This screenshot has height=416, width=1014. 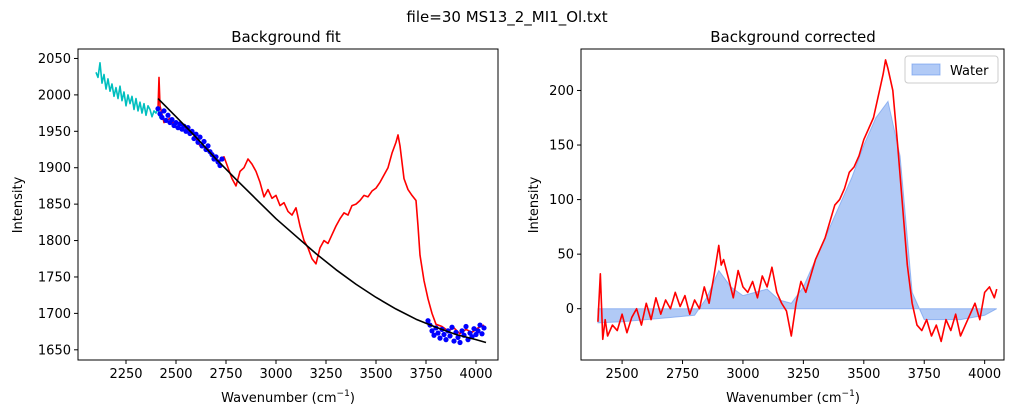 I want to click on legend-frame, so click(x=951, y=69).